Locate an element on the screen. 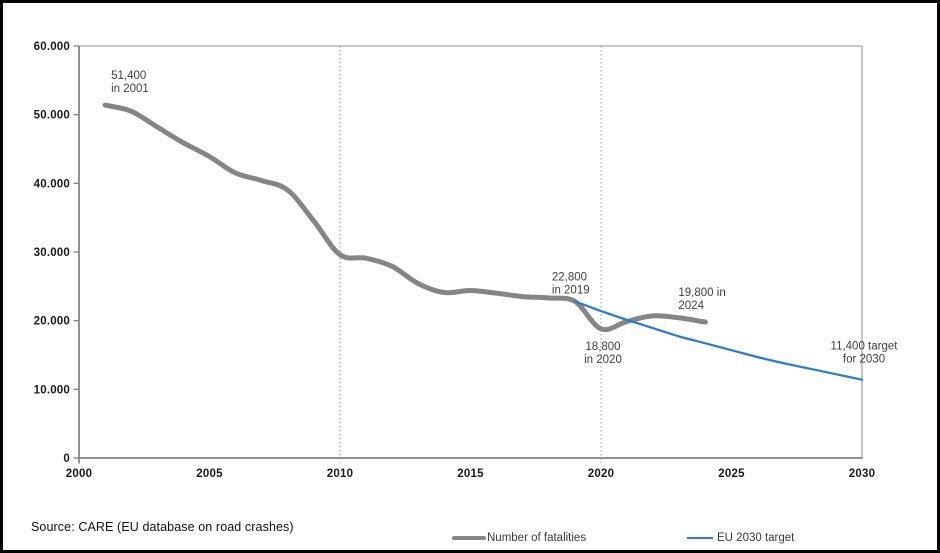  target-line-swatch-icon is located at coordinates (700, 538).